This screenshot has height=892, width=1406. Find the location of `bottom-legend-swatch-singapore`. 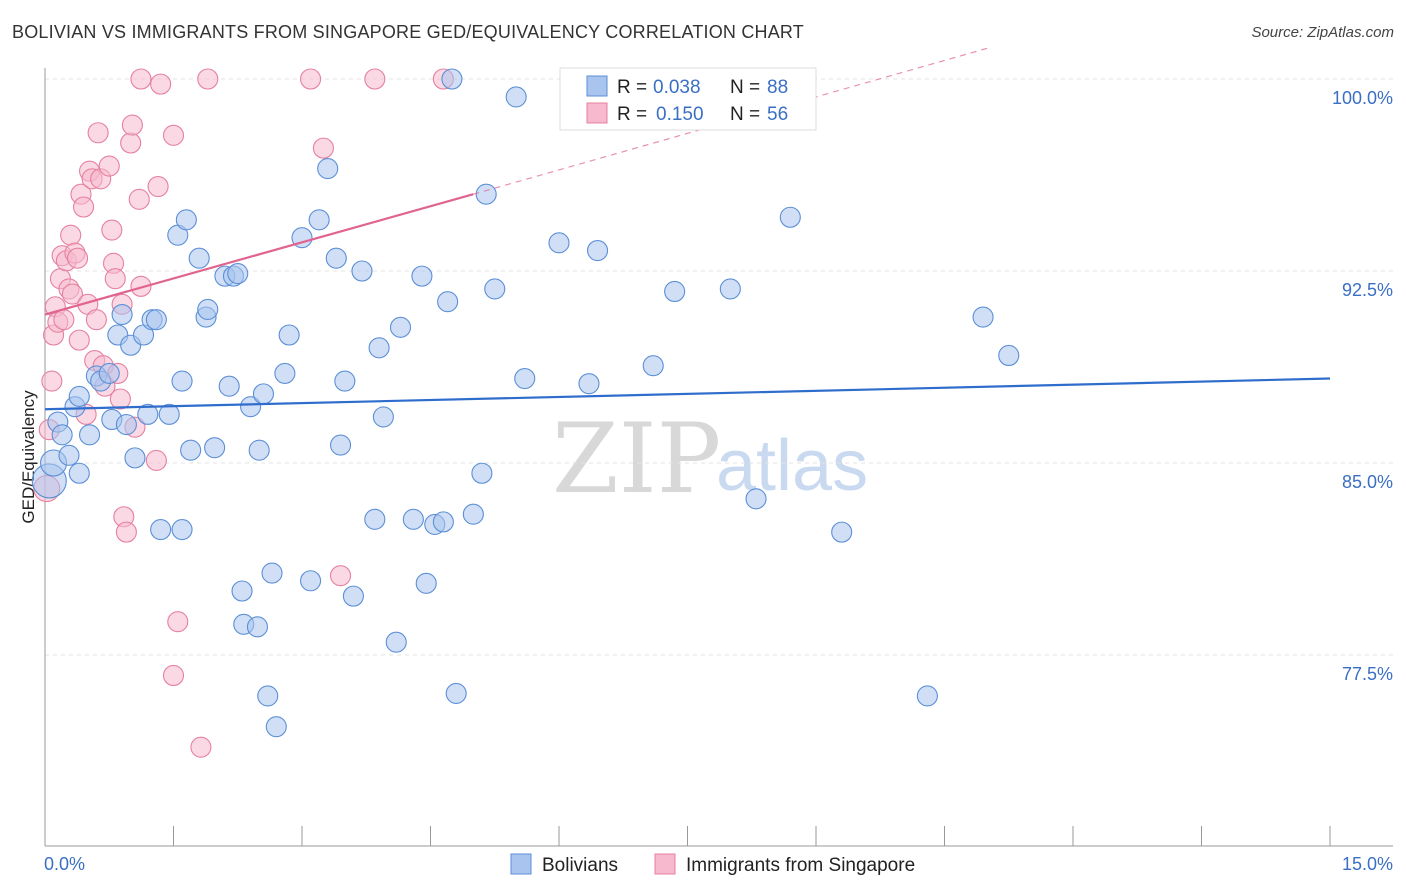

bottom-legend-swatch-singapore is located at coordinates (665, 864).